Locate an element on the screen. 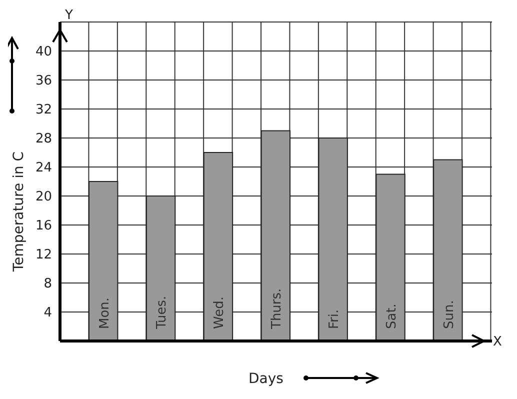  y-tick-label: 4 is located at coordinates (48, 313).